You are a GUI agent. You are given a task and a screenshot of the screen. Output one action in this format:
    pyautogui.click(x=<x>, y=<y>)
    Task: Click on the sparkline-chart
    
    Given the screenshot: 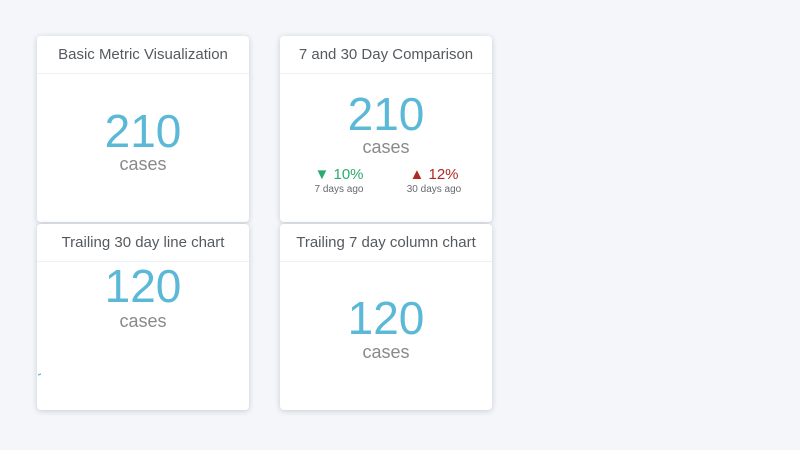 What is the action you would take?
    pyautogui.click(x=39, y=374)
    